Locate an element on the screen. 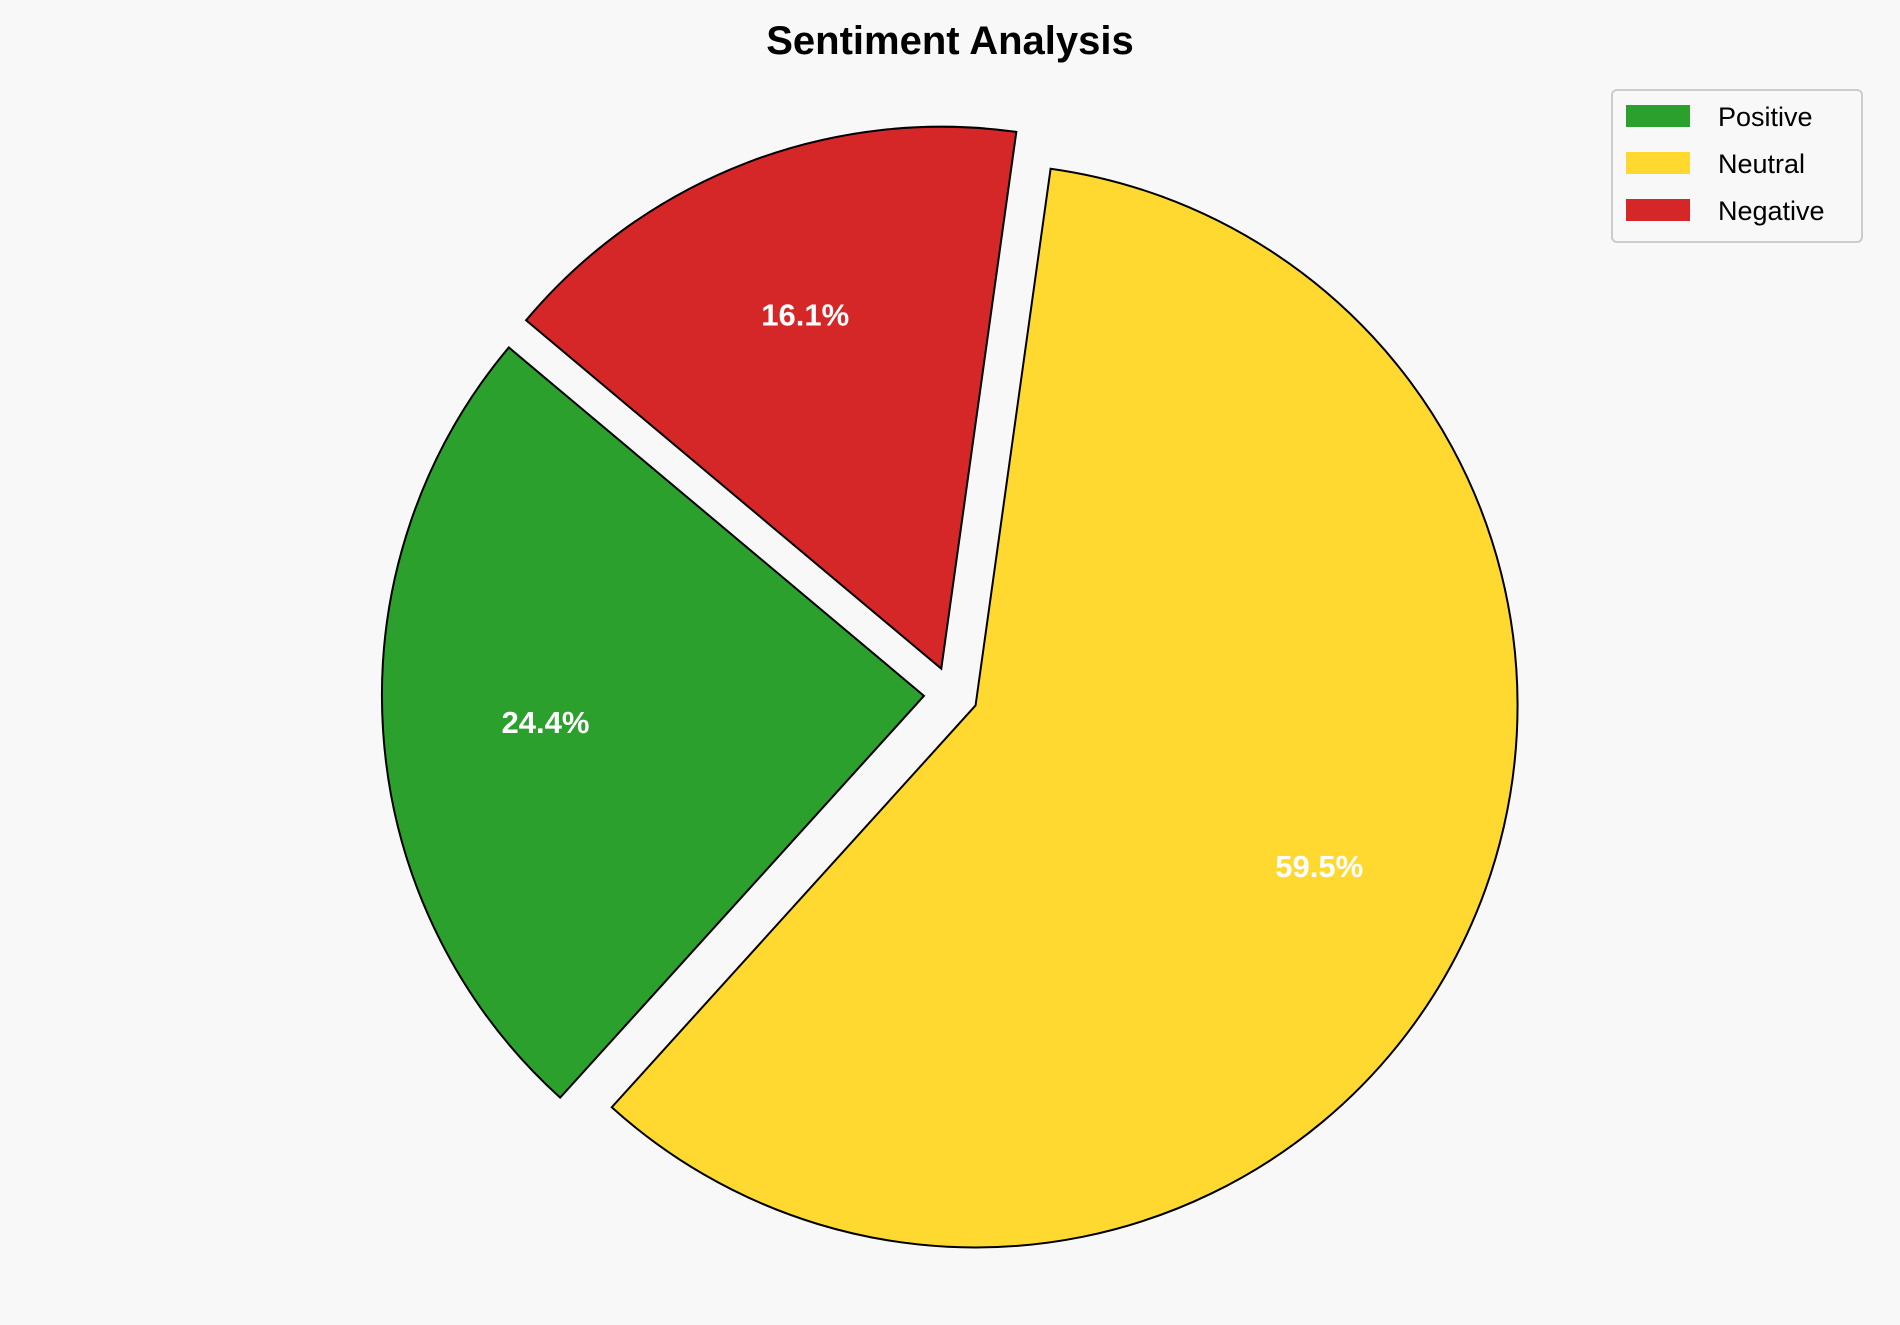  legend-swatch-negative is located at coordinates (1658, 210).